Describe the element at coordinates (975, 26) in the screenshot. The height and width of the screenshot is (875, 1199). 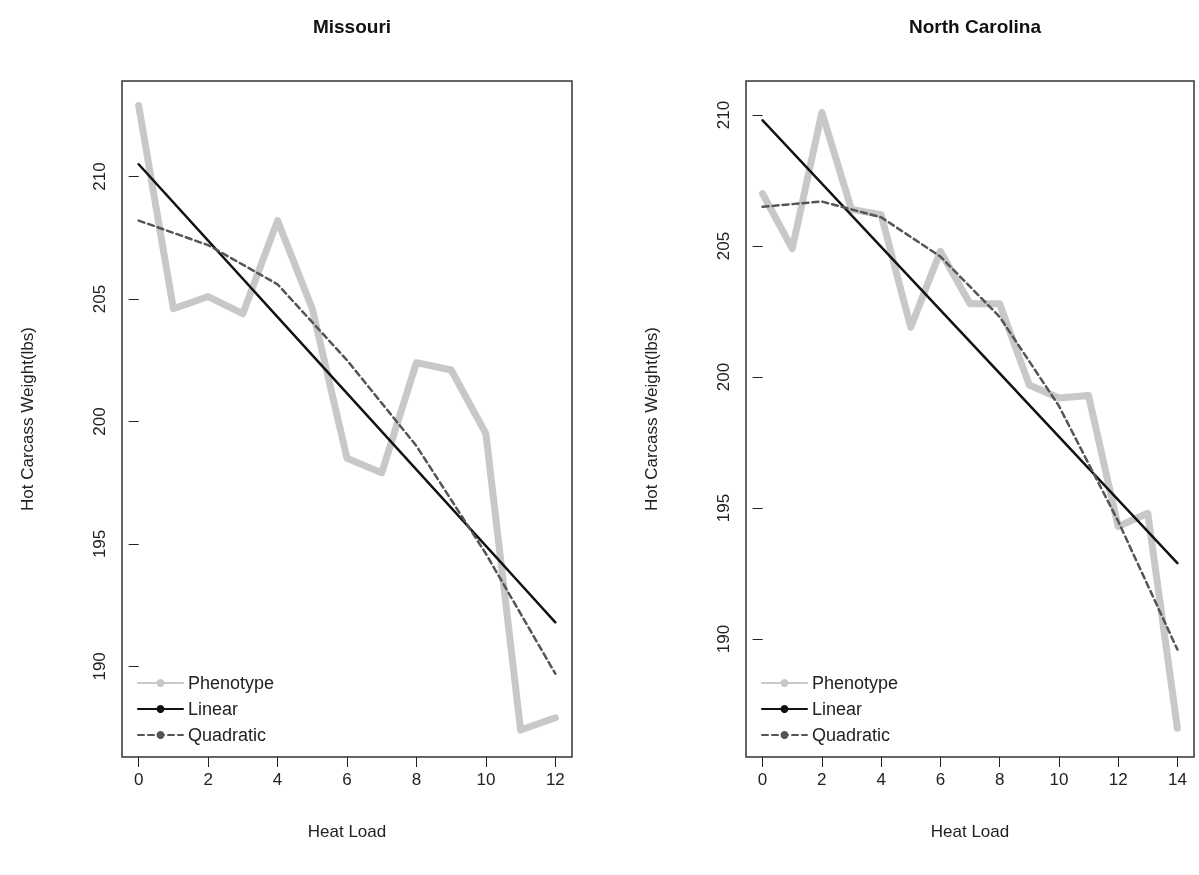
I see `chart-title: North Carolina` at that location.